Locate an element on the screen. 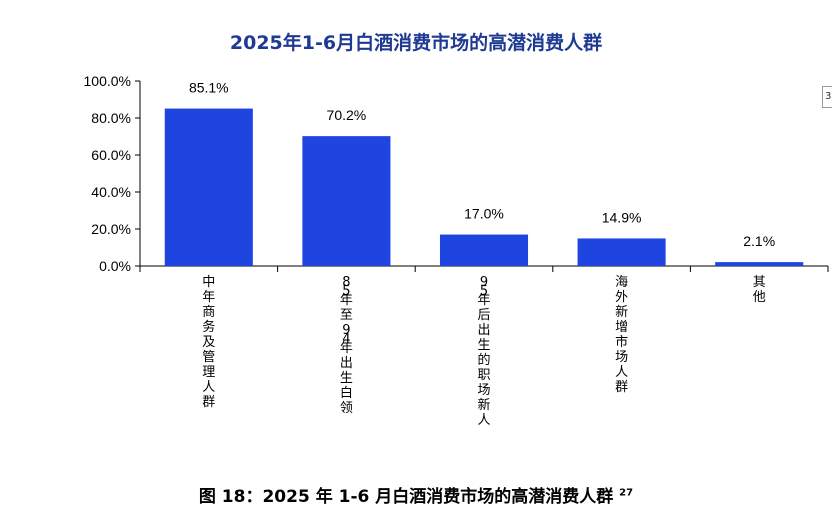 The height and width of the screenshot is (512, 832). chart-title: 2025年1-6月白酒消费市场的高潜消费人群 is located at coordinates (416, 43).